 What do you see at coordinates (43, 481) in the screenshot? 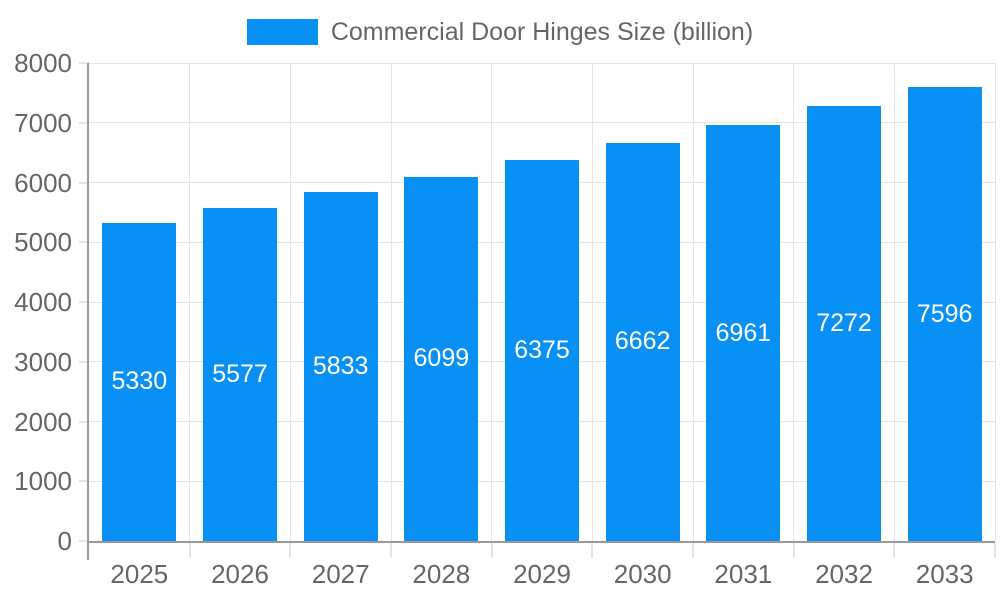
I see `y-tick-label: 1000` at bounding box center [43, 481].